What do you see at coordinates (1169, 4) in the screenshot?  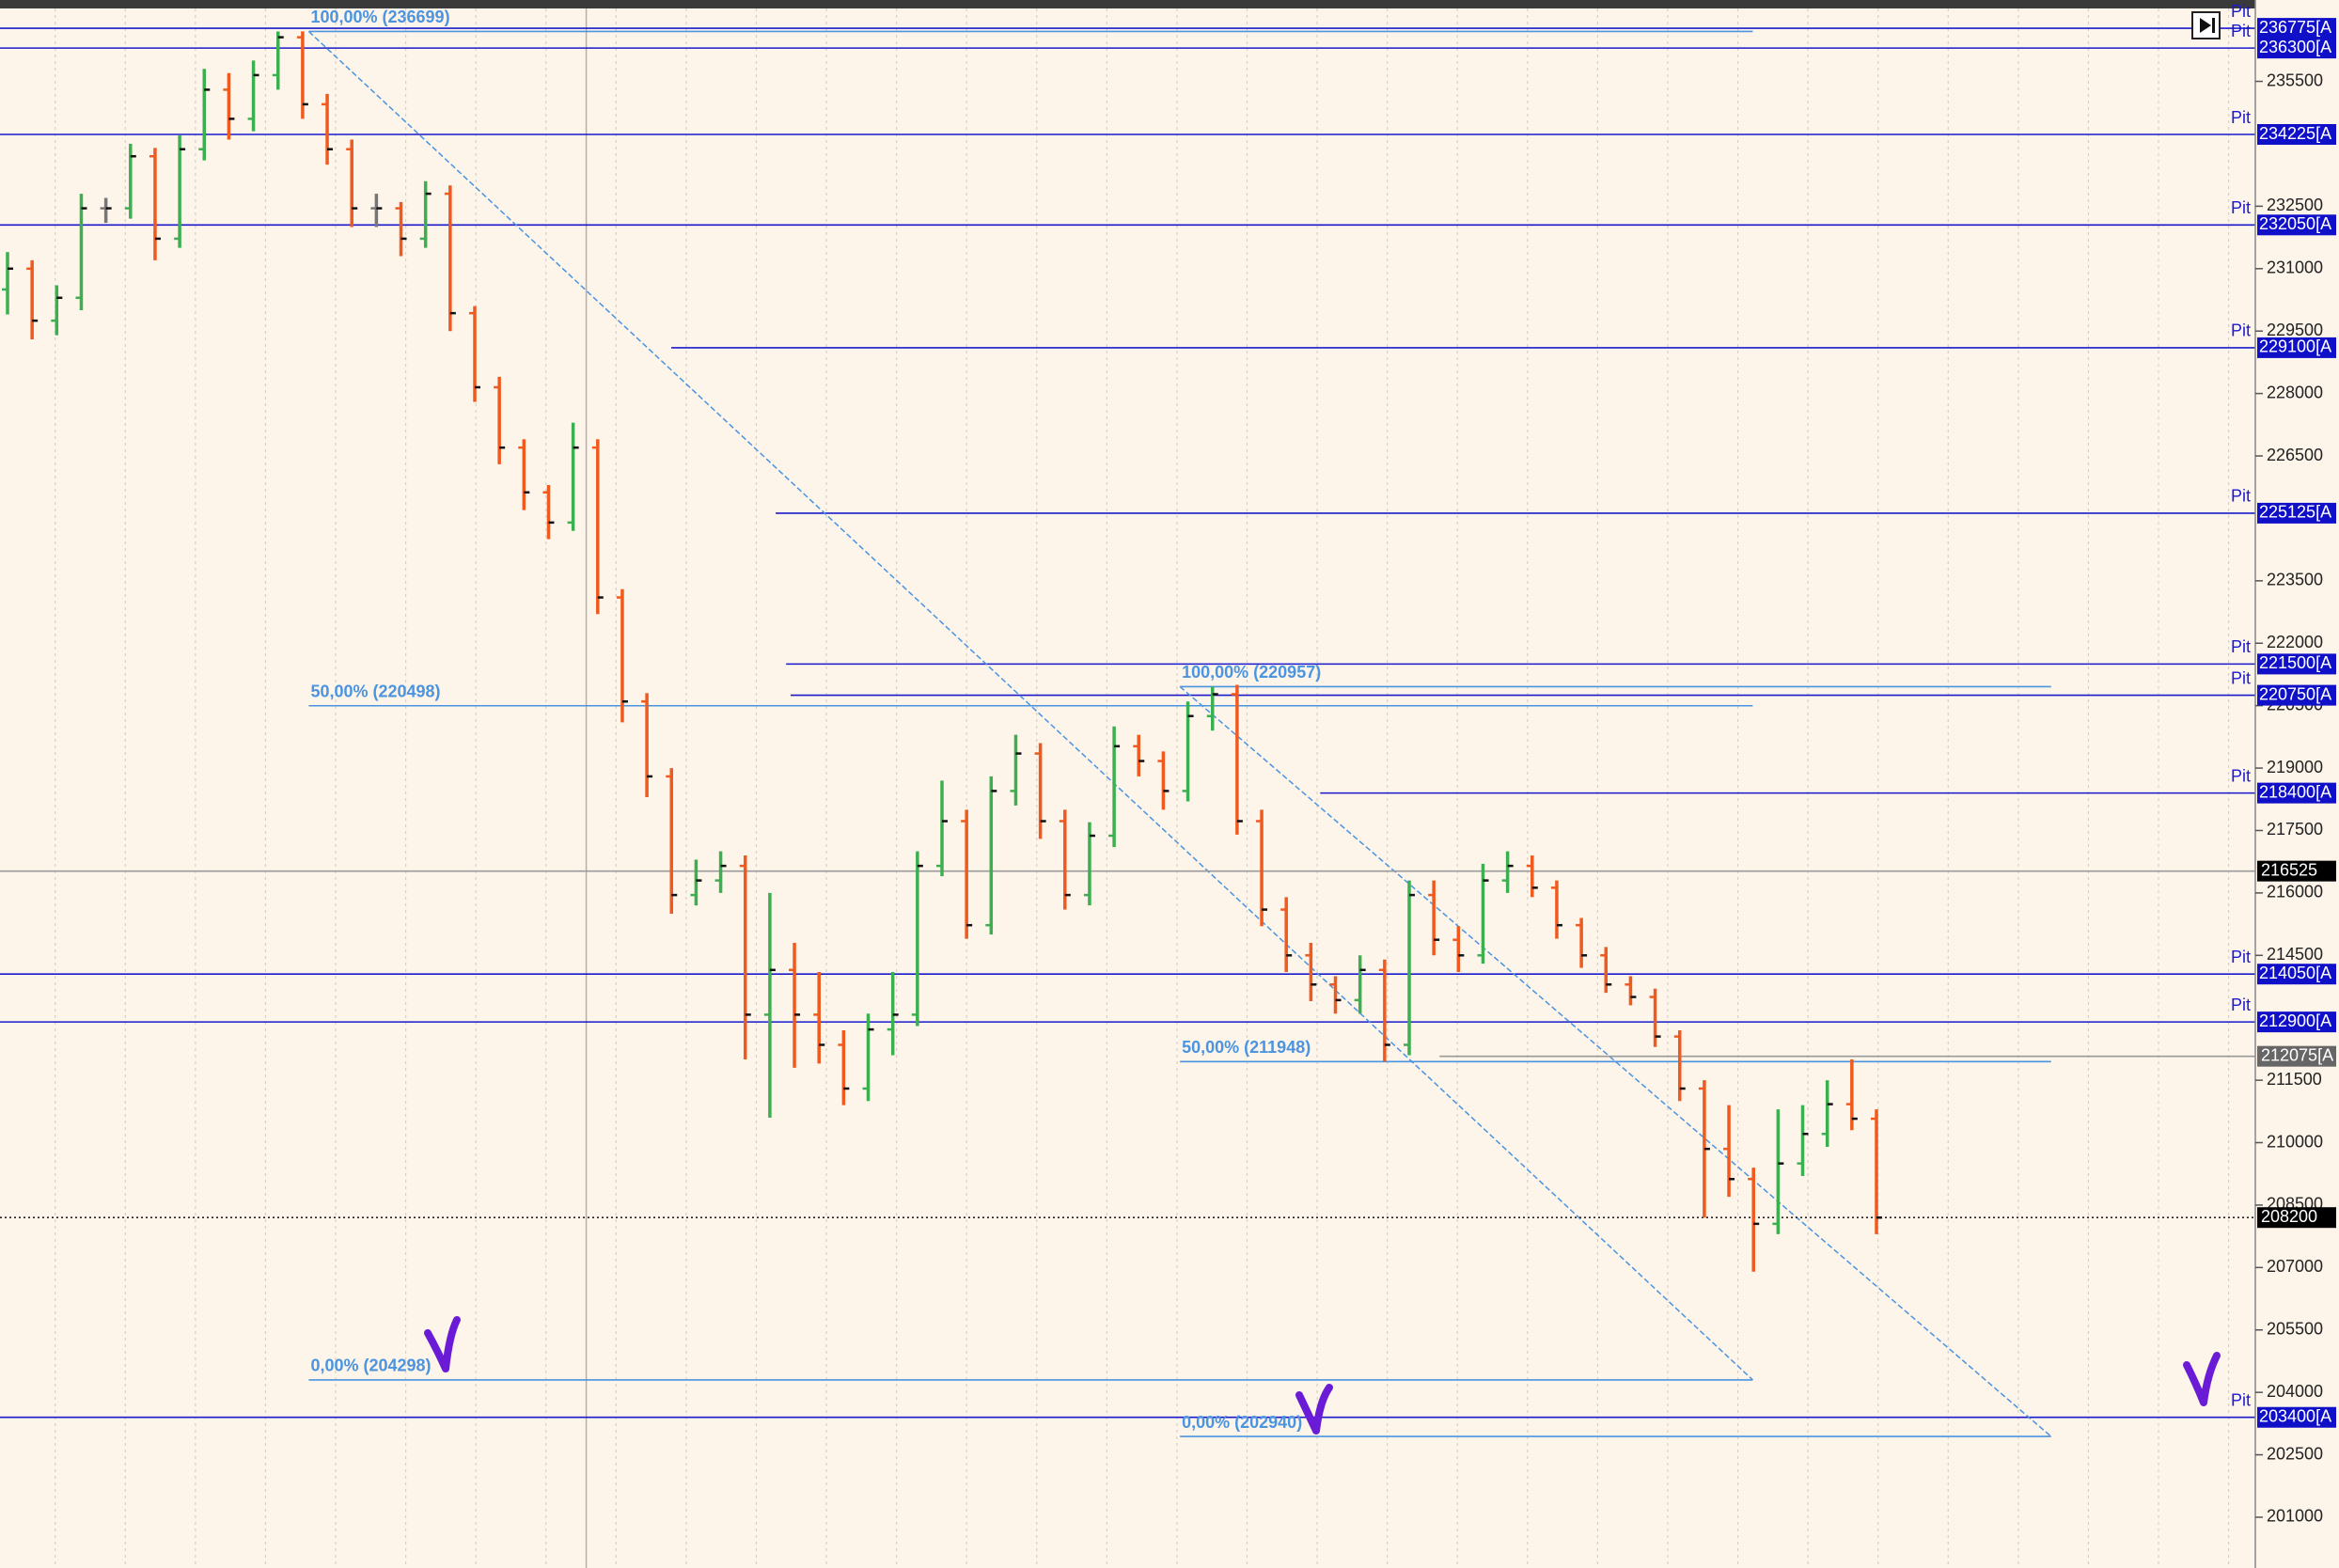 I see `top-bar` at bounding box center [1169, 4].